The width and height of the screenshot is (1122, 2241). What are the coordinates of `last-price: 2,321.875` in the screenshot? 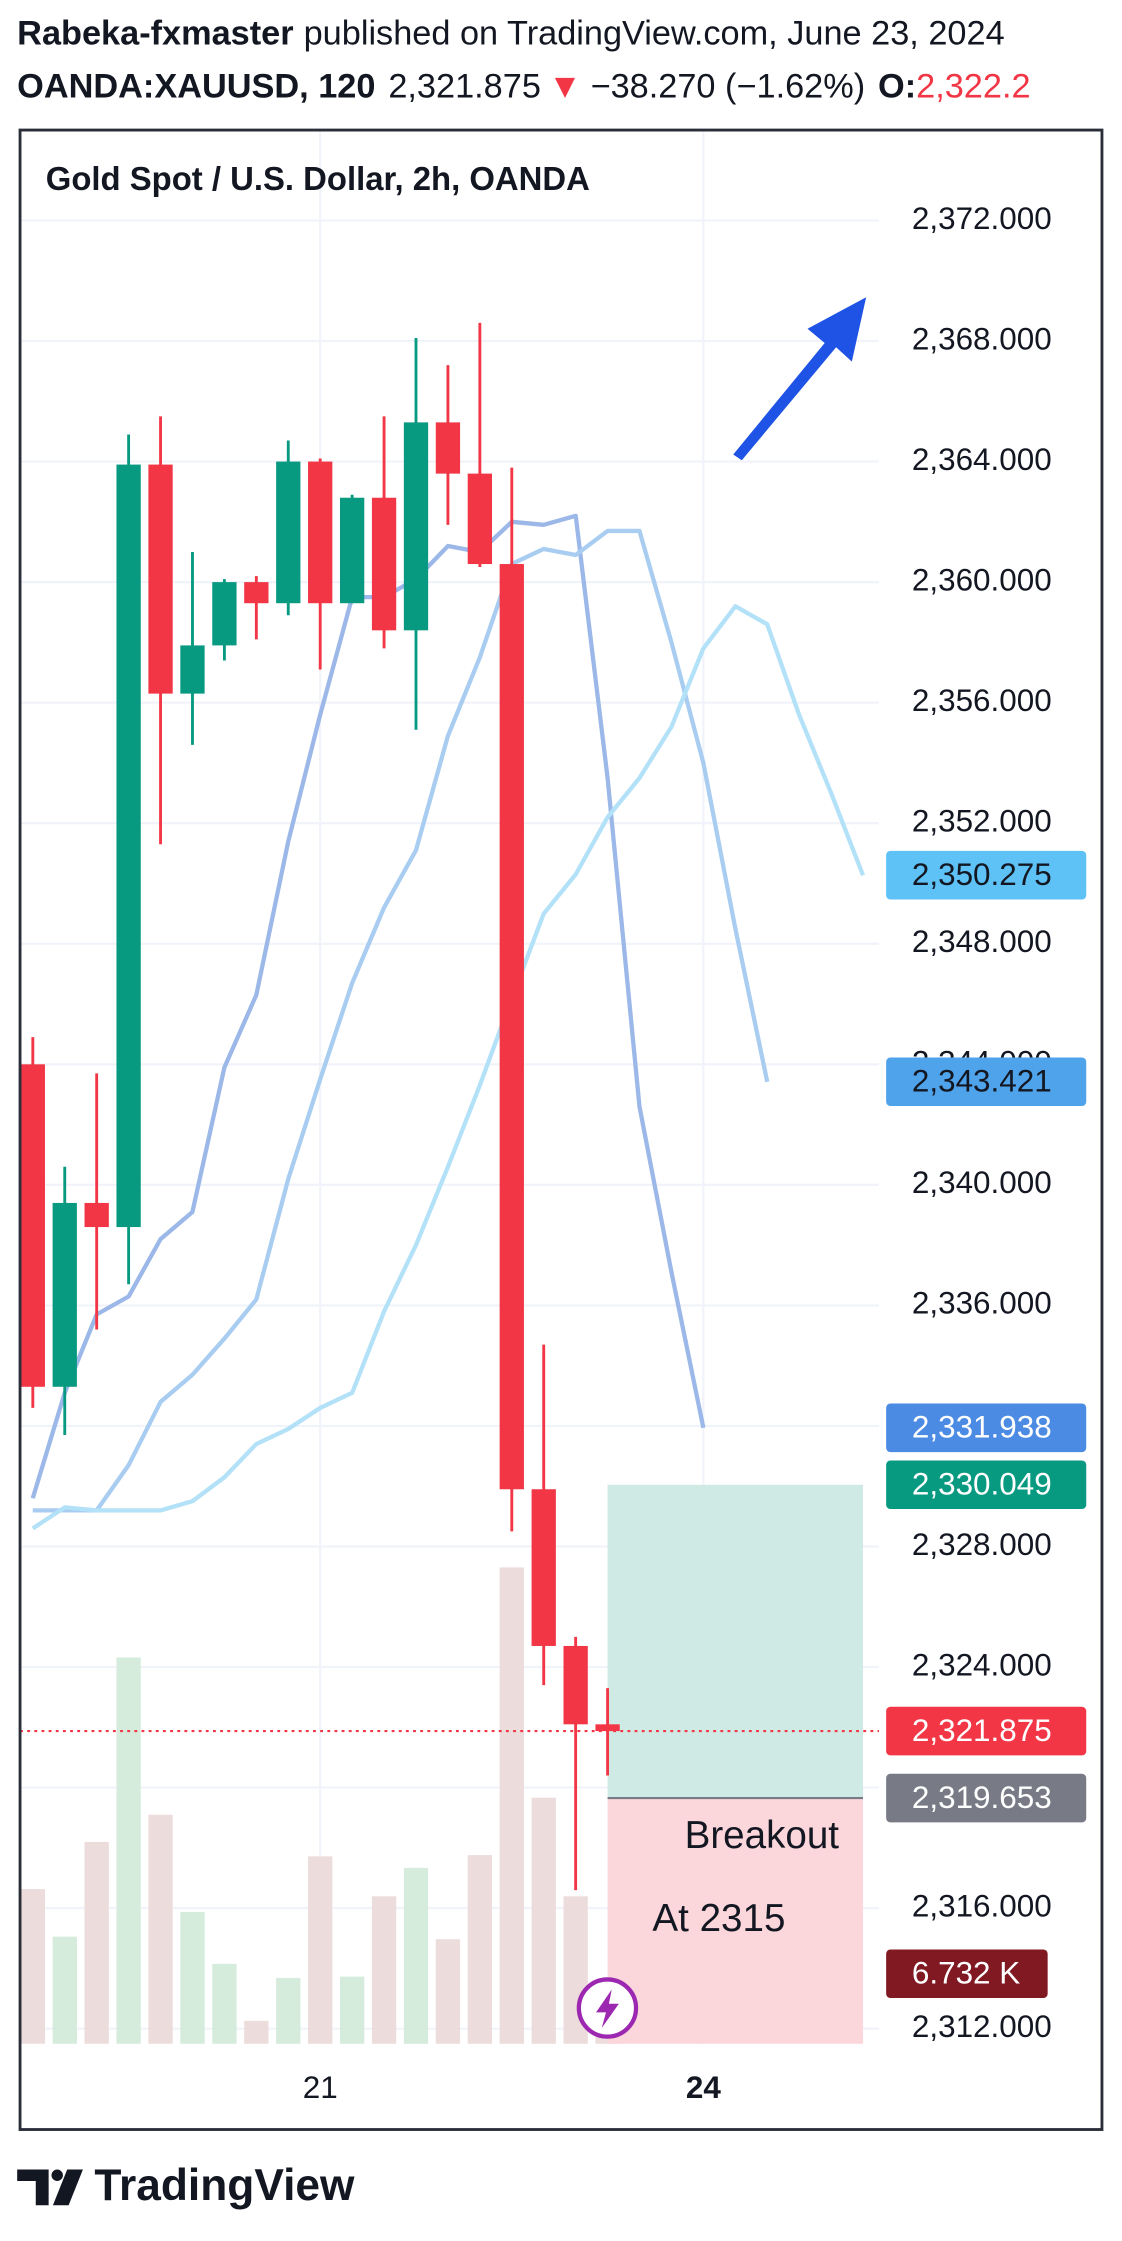 It's located at (464, 87).